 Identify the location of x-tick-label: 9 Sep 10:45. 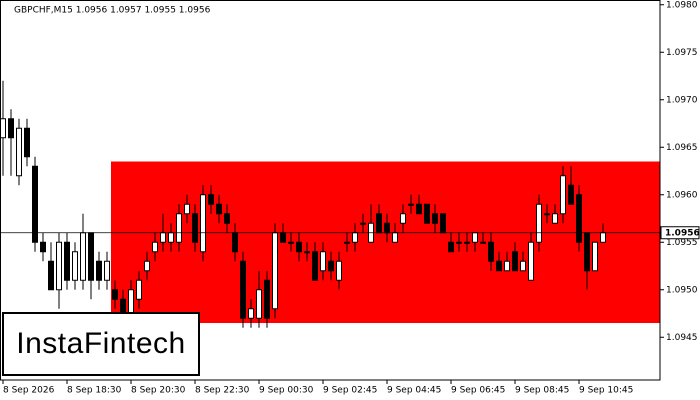
(606, 391).